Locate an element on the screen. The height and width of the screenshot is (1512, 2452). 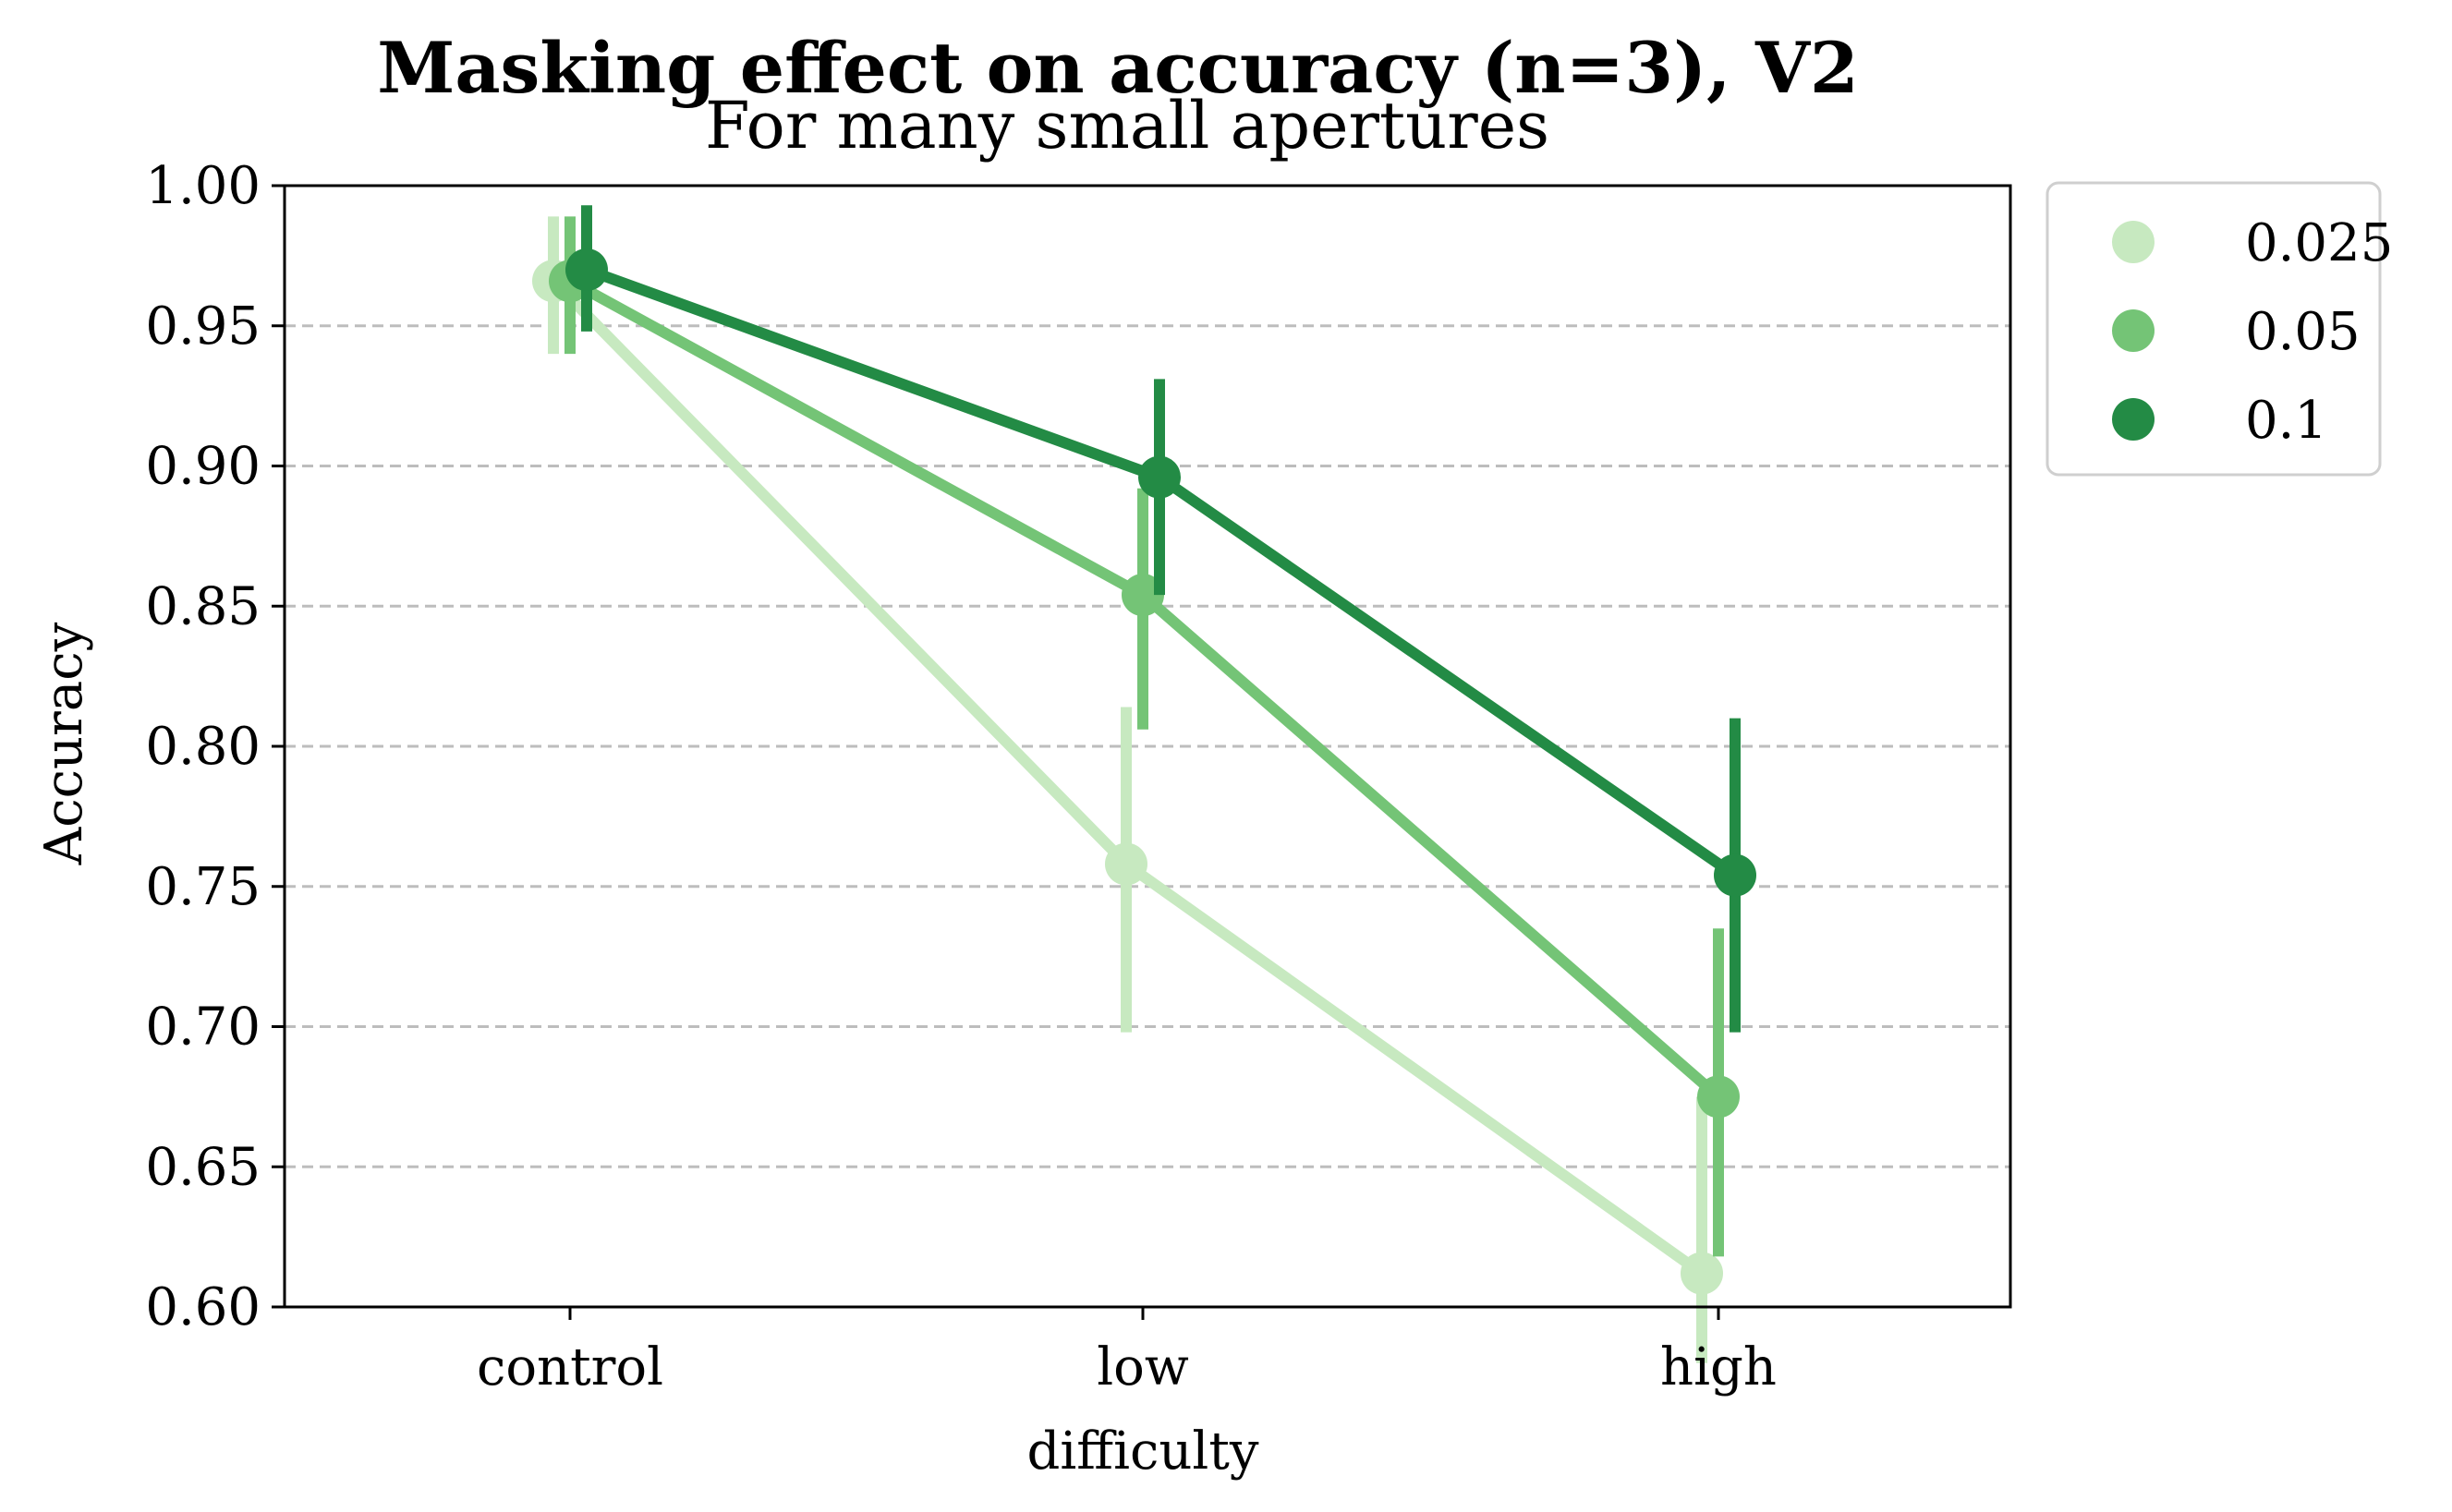
y-tick-label: 0.70 is located at coordinates (203, 1028).